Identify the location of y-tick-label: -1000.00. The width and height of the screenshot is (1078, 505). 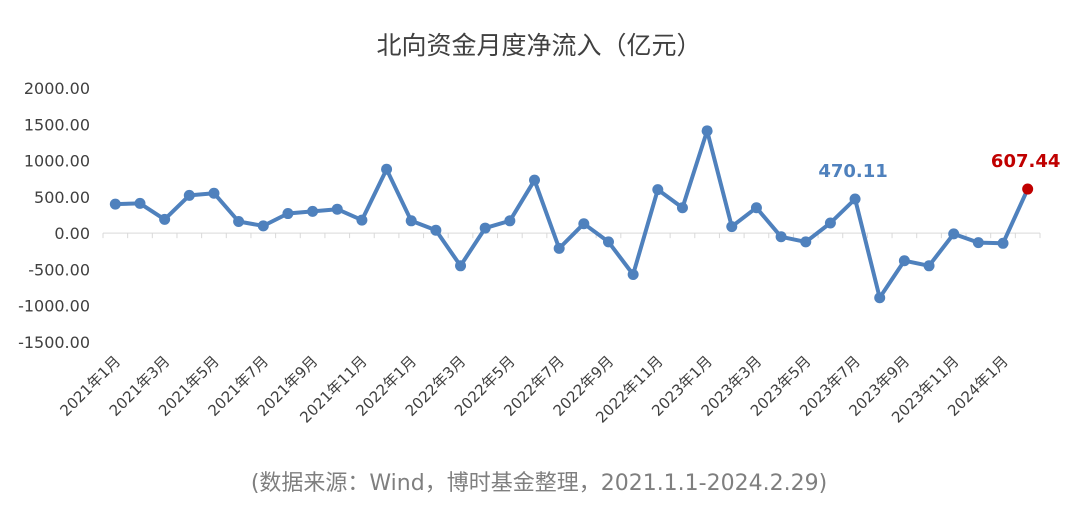
(54, 306).